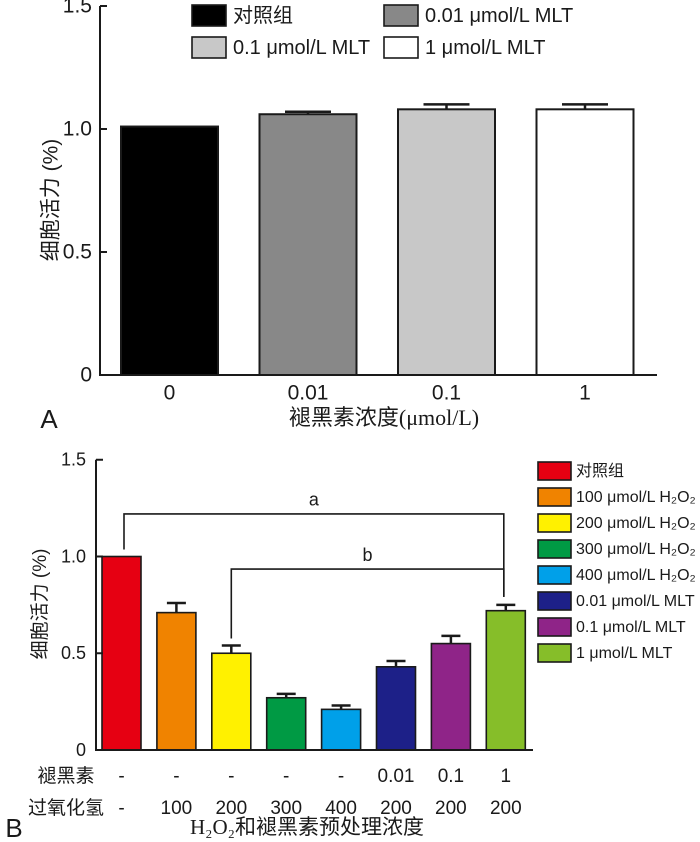 The image size is (700, 842). Describe the element at coordinates (451, 776) in the screenshot. I see `table-cell: 0.1` at that location.